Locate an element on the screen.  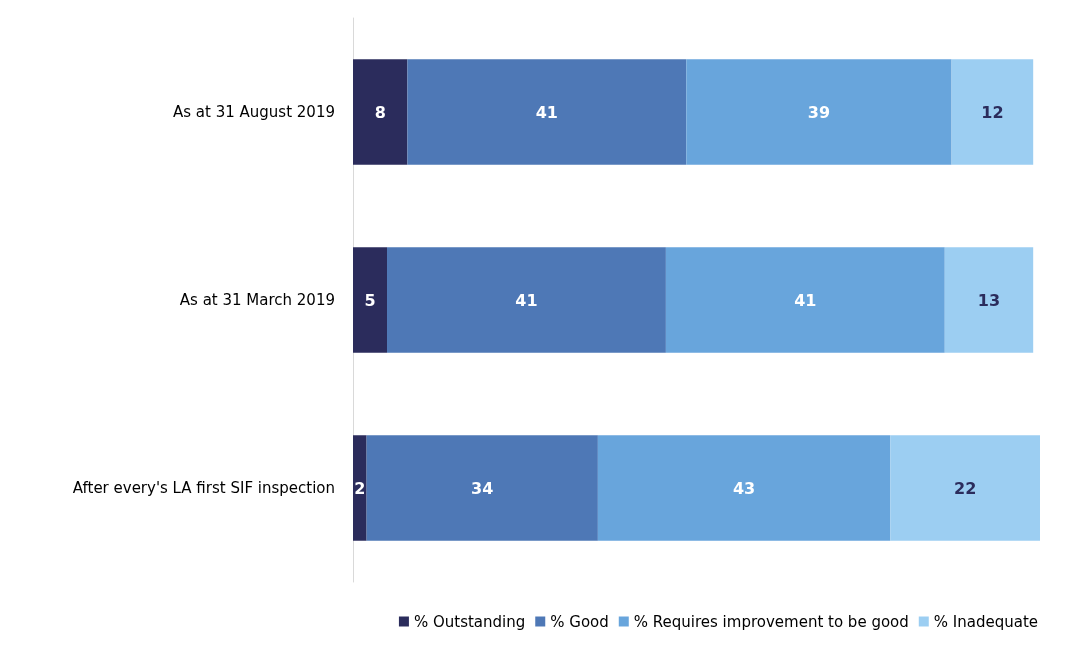
data-label: 22 is located at coordinates (965, 488).